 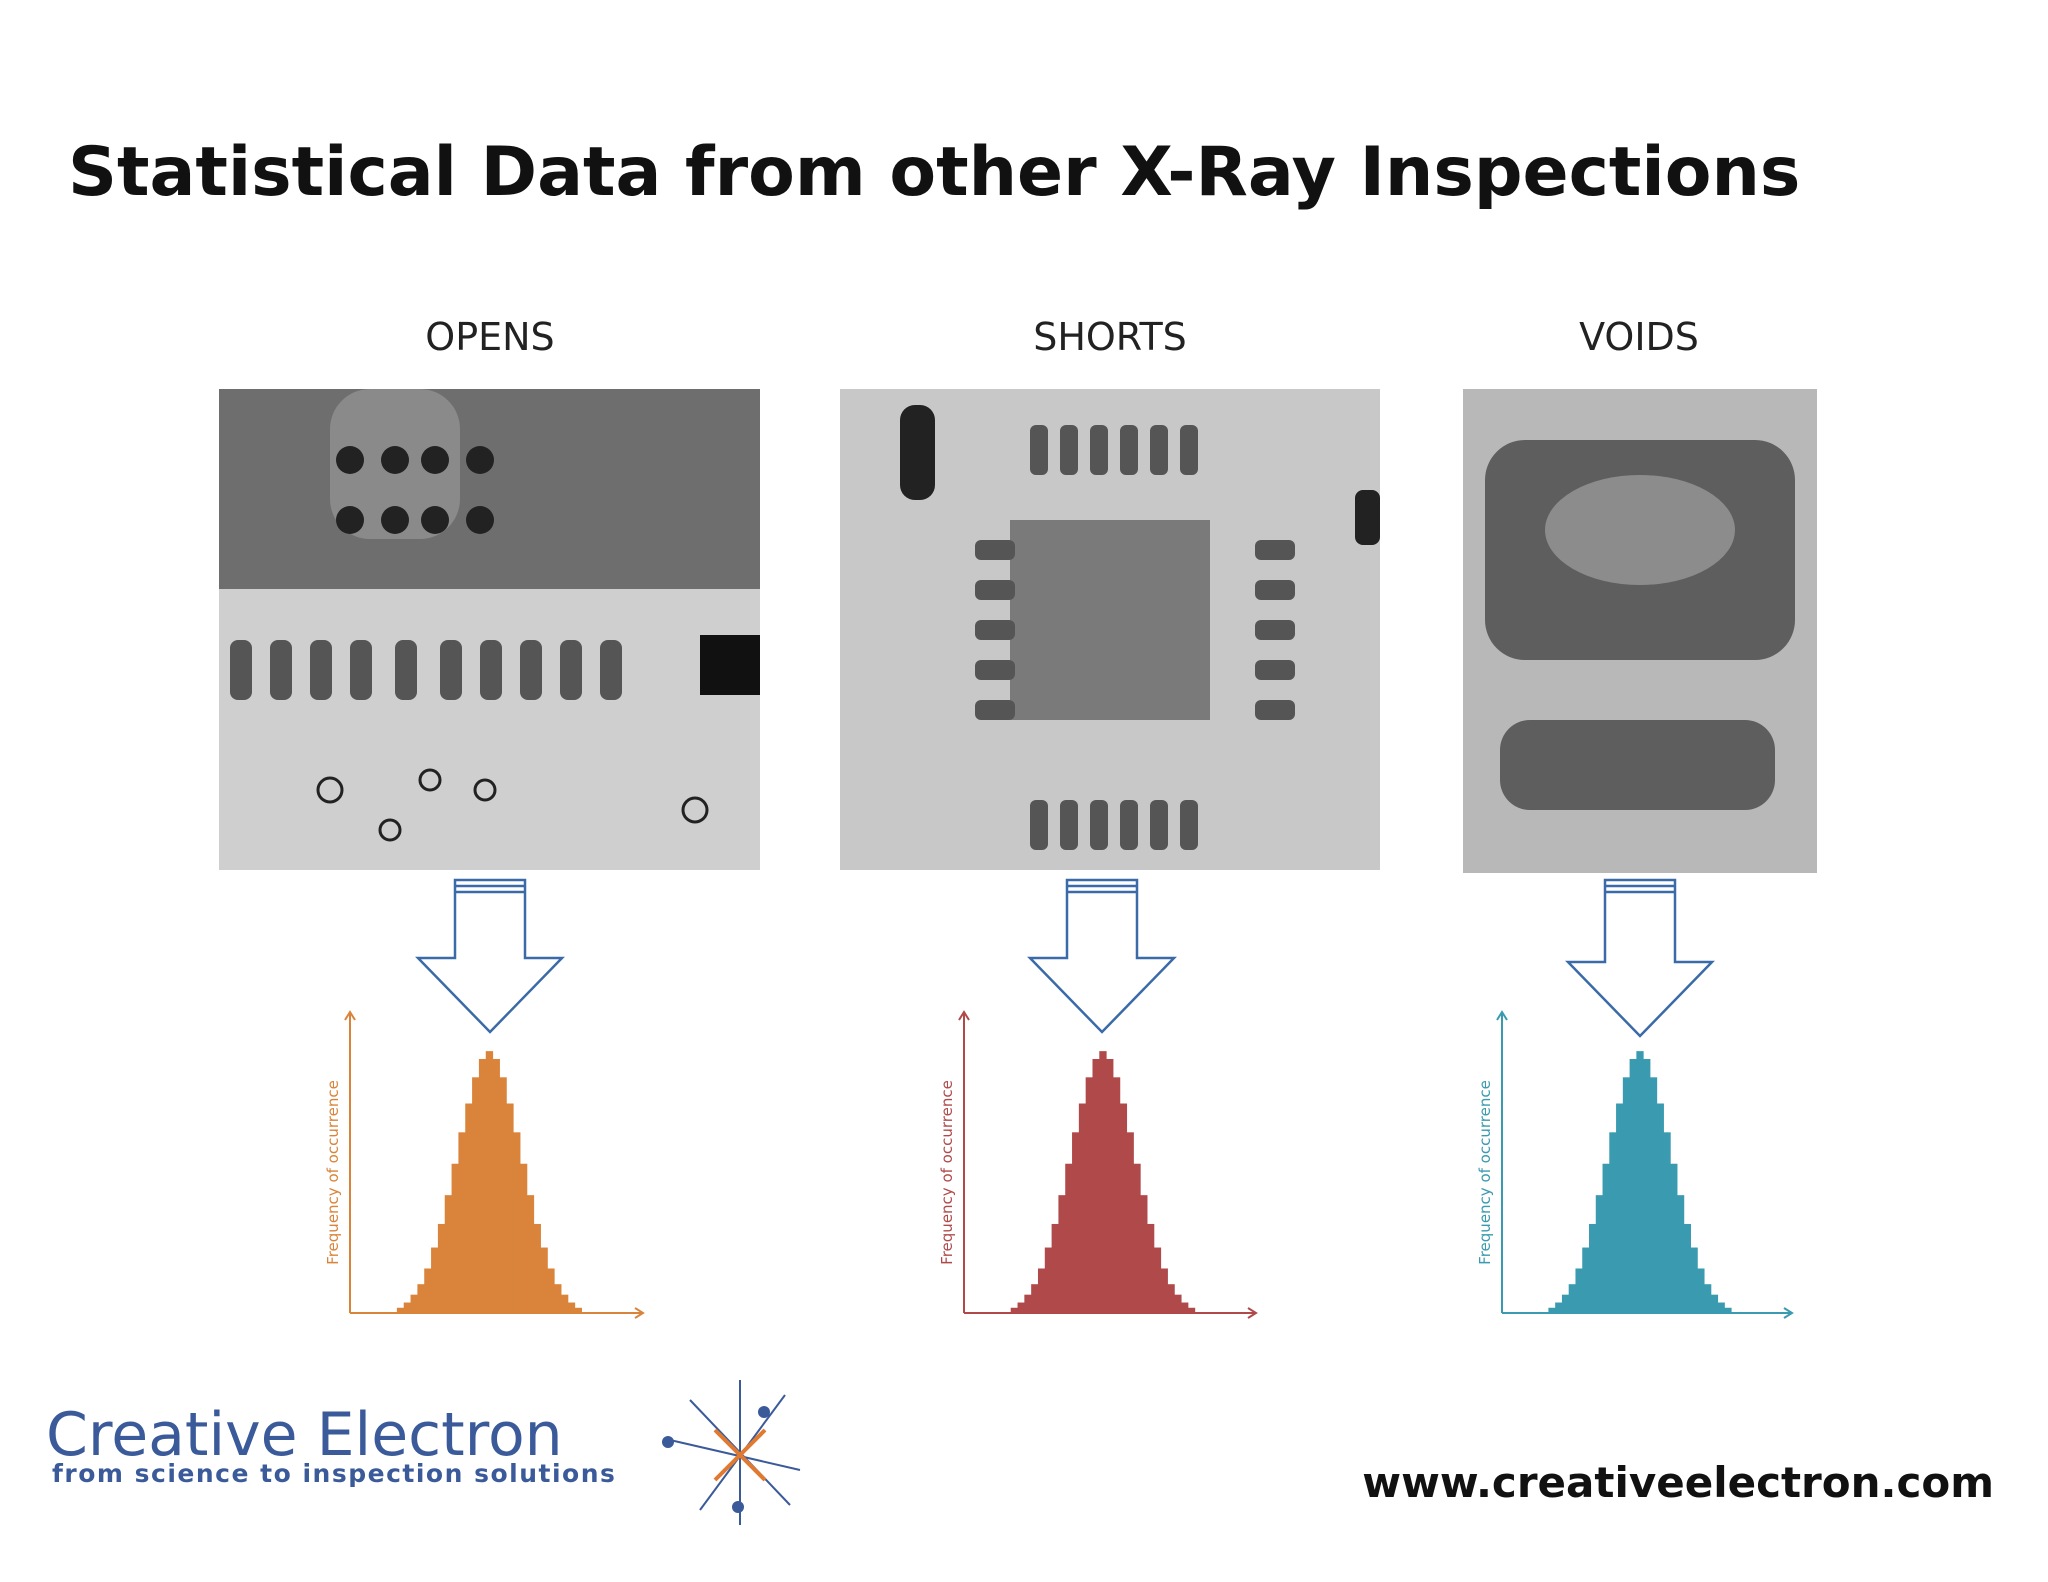 What do you see at coordinates (1639, 337) in the screenshot?
I see `panel-label: VOIDS` at bounding box center [1639, 337].